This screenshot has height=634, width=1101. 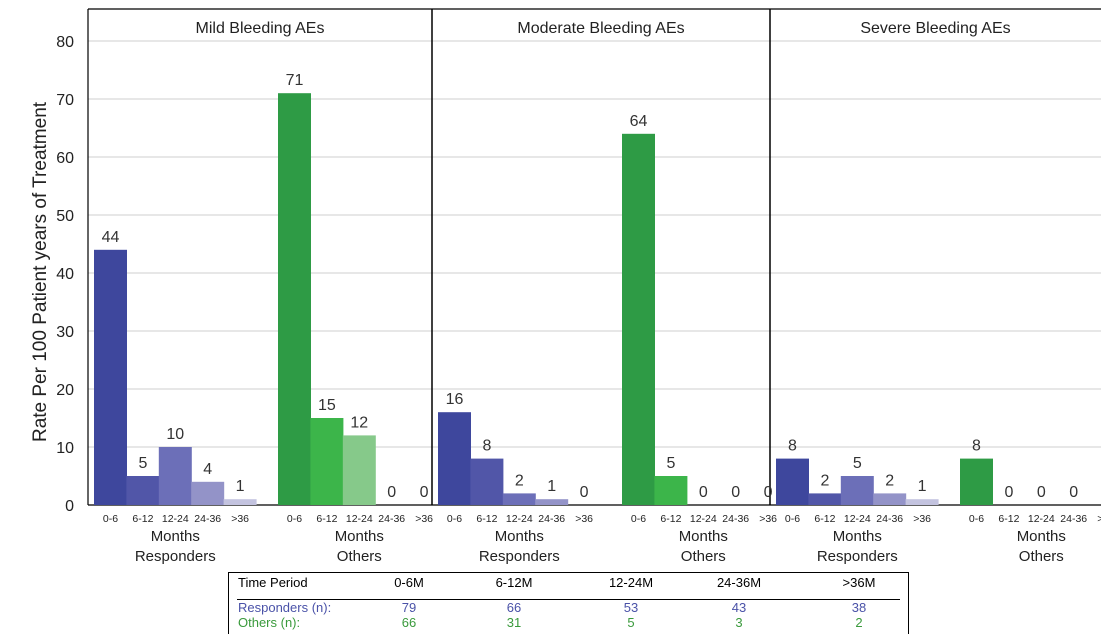 What do you see at coordinates (65, 390) in the screenshot?
I see `y-tick-label: 20` at bounding box center [65, 390].